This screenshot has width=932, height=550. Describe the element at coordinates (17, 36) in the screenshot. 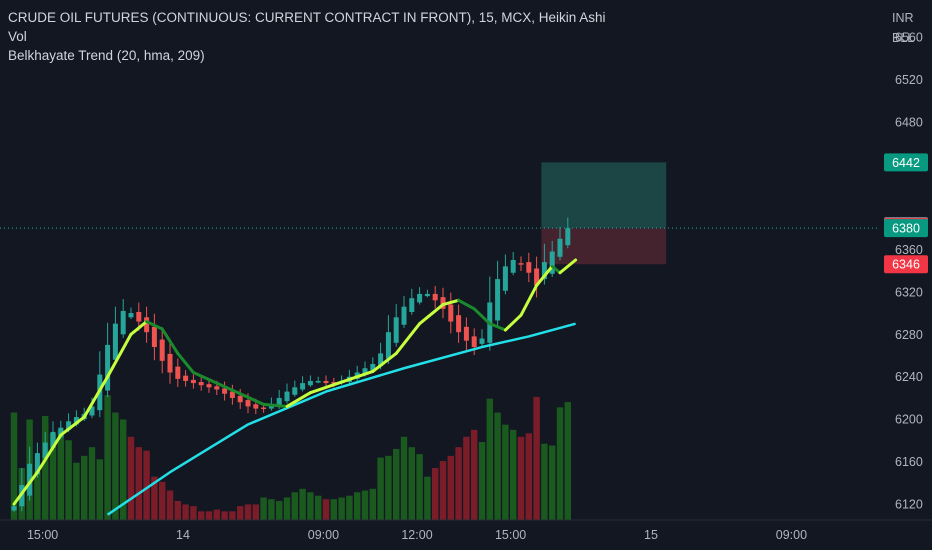

I see `volume-indicator-label: Vol` at that location.